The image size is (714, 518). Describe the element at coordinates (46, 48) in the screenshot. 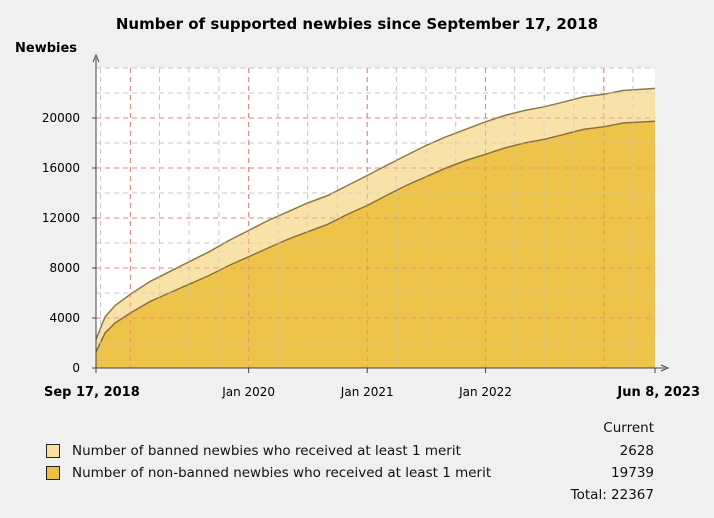

I see `y-axis-label: Newbies` at that location.